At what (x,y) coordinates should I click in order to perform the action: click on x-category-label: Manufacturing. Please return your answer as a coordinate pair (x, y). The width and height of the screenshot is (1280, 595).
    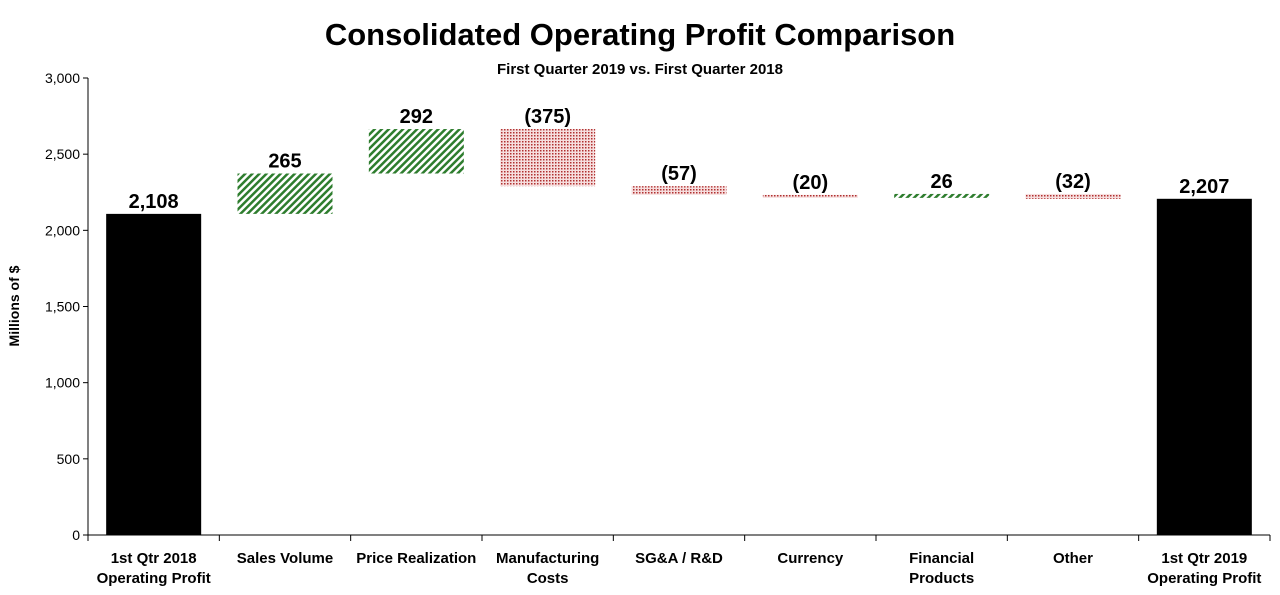
    Looking at the image, I should click on (547, 558).